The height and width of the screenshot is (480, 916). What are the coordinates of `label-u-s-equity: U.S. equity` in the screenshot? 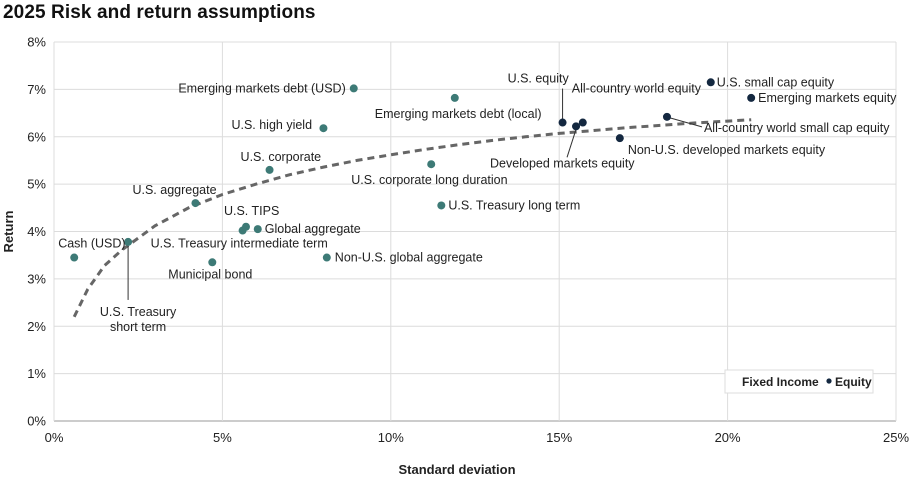 It's located at (539, 79).